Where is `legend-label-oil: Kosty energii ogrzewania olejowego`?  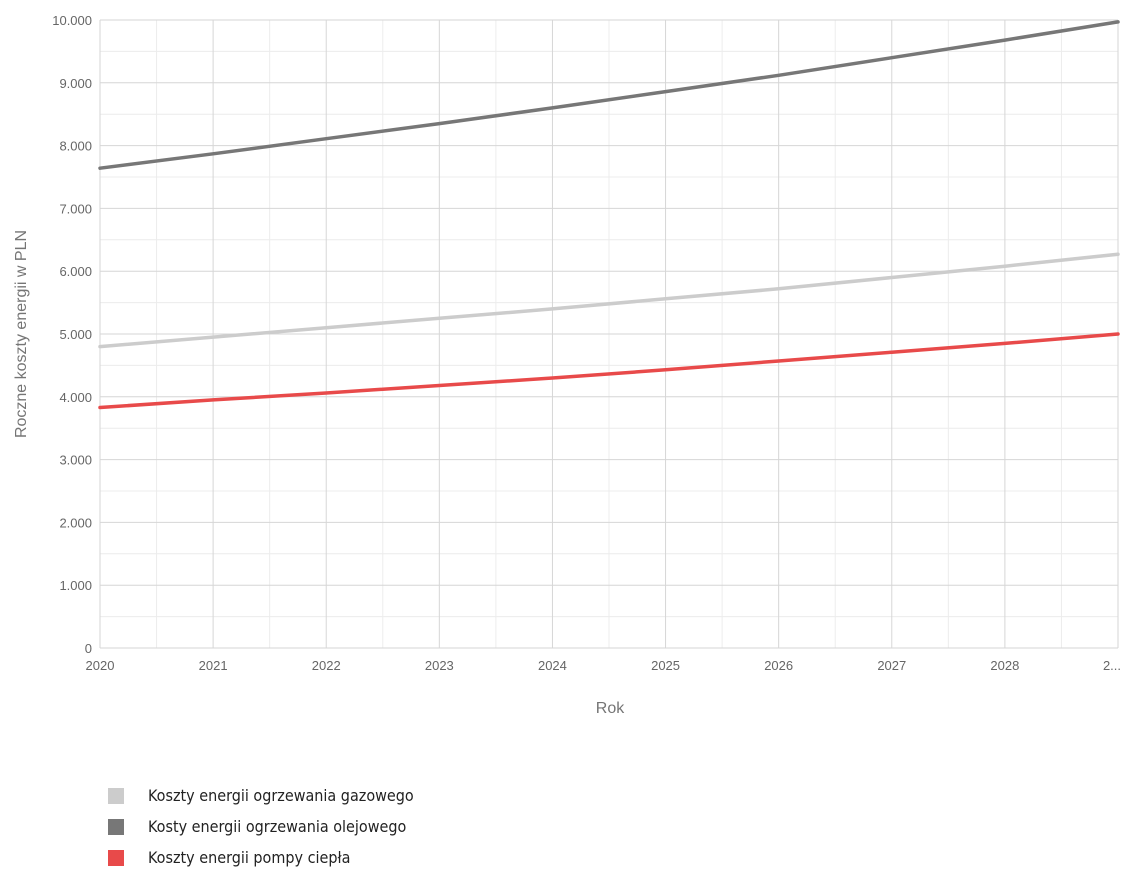
legend-label-oil: Kosty energii ogrzewania olejowego is located at coordinates (277, 826).